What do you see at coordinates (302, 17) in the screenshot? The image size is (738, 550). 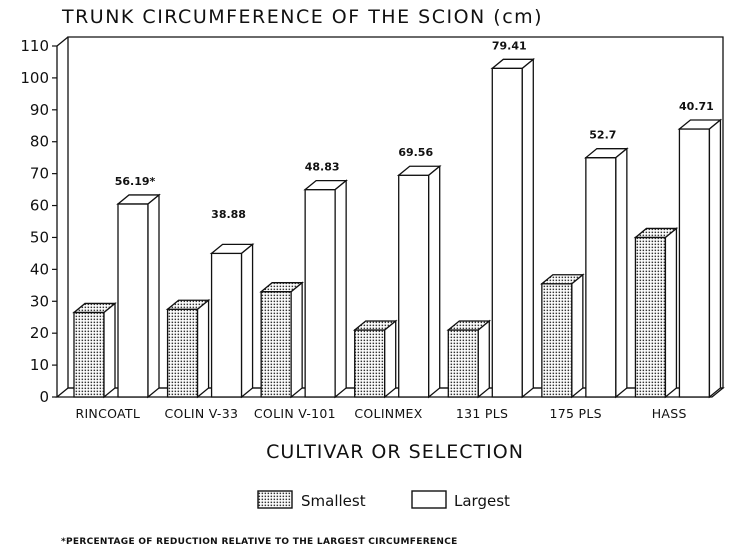 I see `chart-title: TRUNK CIRCUMFERENCE OF THE SCION (cm)` at bounding box center [302, 17].